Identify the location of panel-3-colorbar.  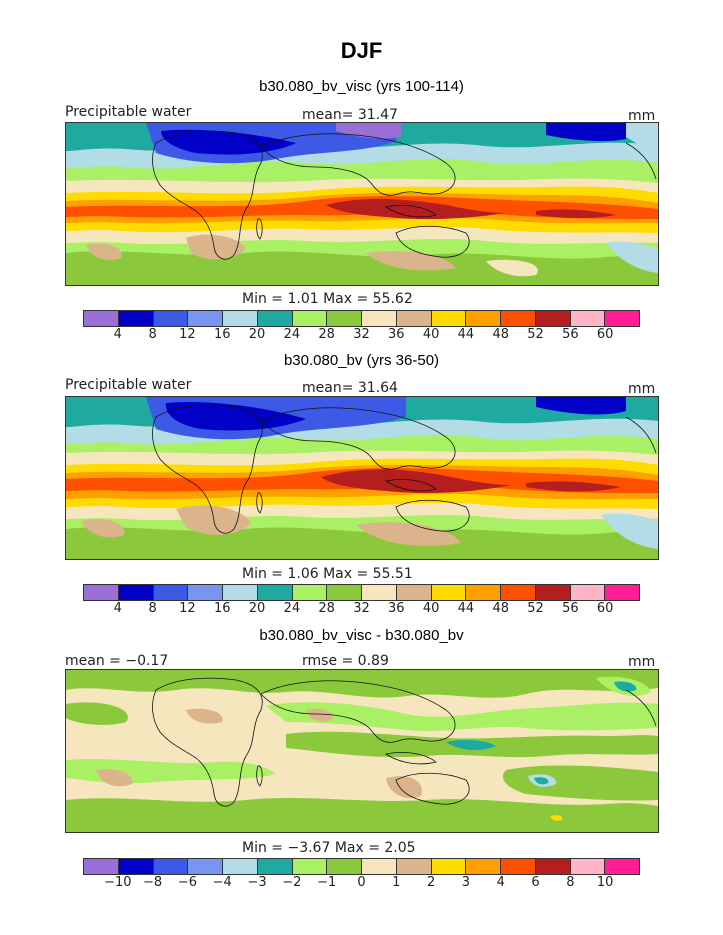
(361, 866).